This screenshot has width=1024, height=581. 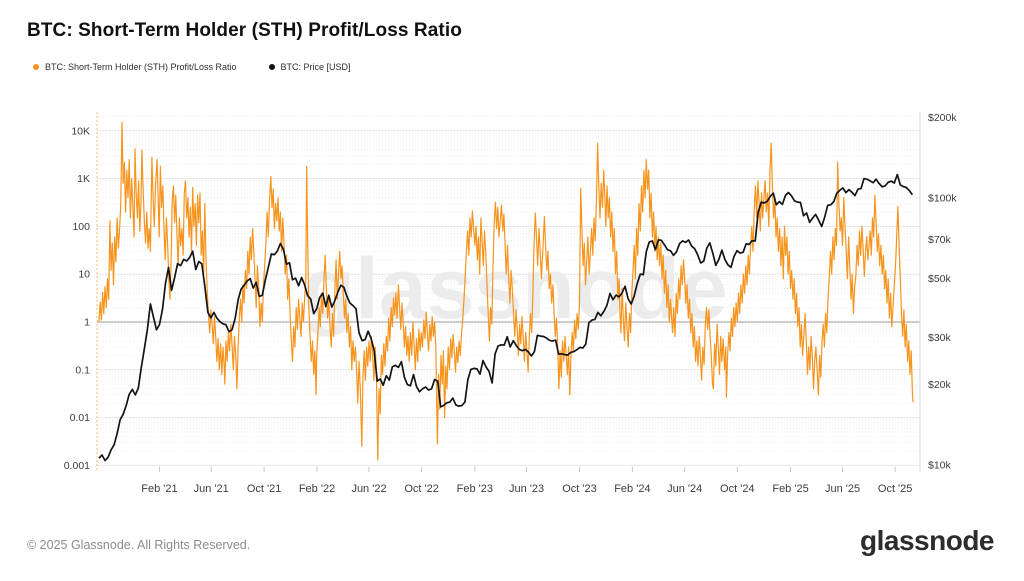 I want to click on y-axis-right: $200k $100k $70k $50k $30k $20k $10k, so click(x=942, y=291).